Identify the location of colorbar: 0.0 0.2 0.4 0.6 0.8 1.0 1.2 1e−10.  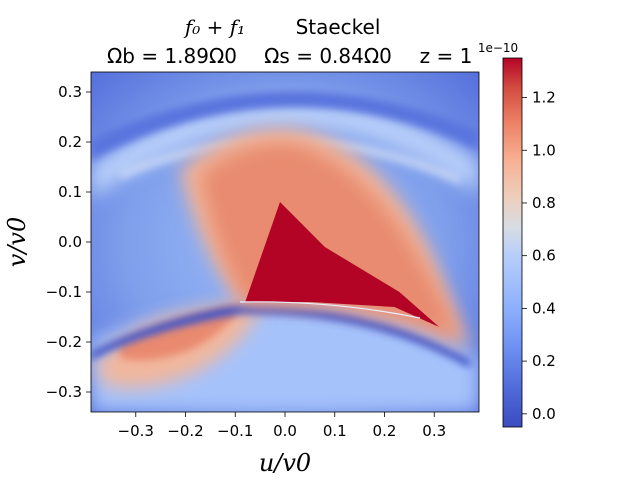
(517, 234).